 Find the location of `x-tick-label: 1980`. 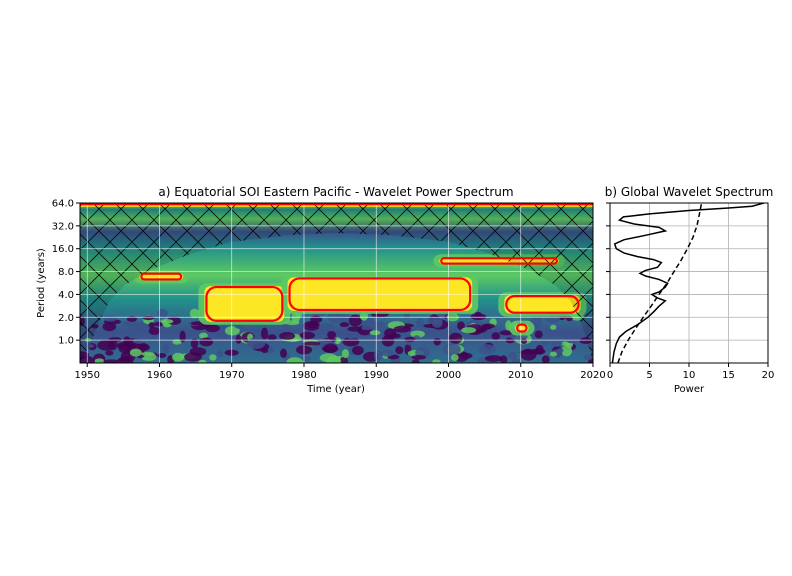

x-tick-label: 1980 is located at coordinates (303, 375).